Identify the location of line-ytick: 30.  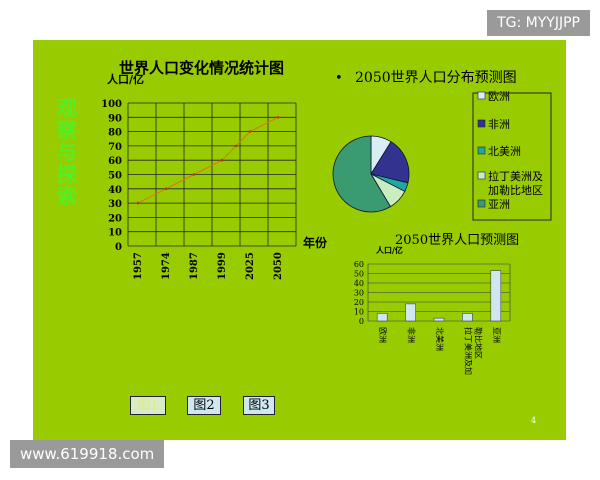
(115, 204).